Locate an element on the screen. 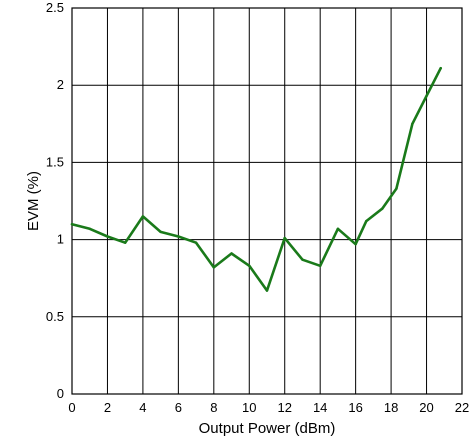 The image size is (475, 447). x-tick-label: 2 is located at coordinates (107, 407).